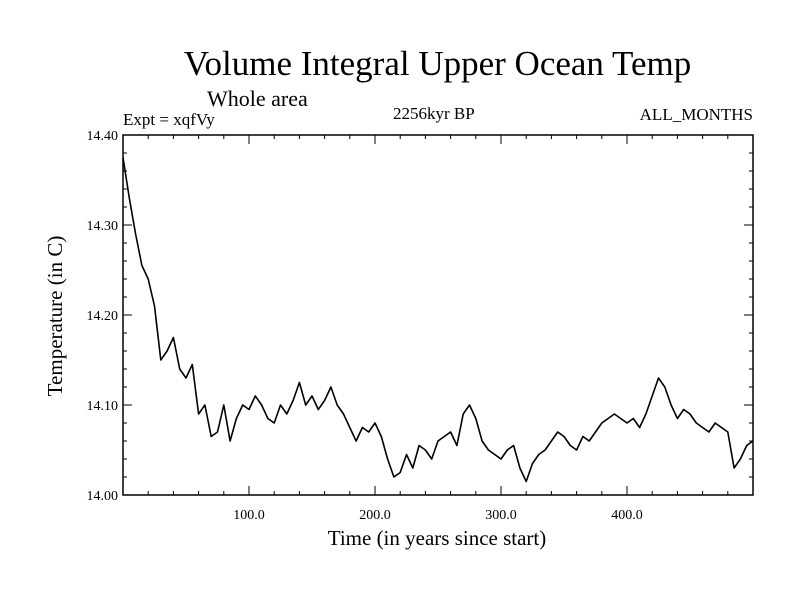 The image size is (800, 600). What do you see at coordinates (103, 406) in the screenshot?
I see `y-tick-label: 14.10` at bounding box center [103, 406].